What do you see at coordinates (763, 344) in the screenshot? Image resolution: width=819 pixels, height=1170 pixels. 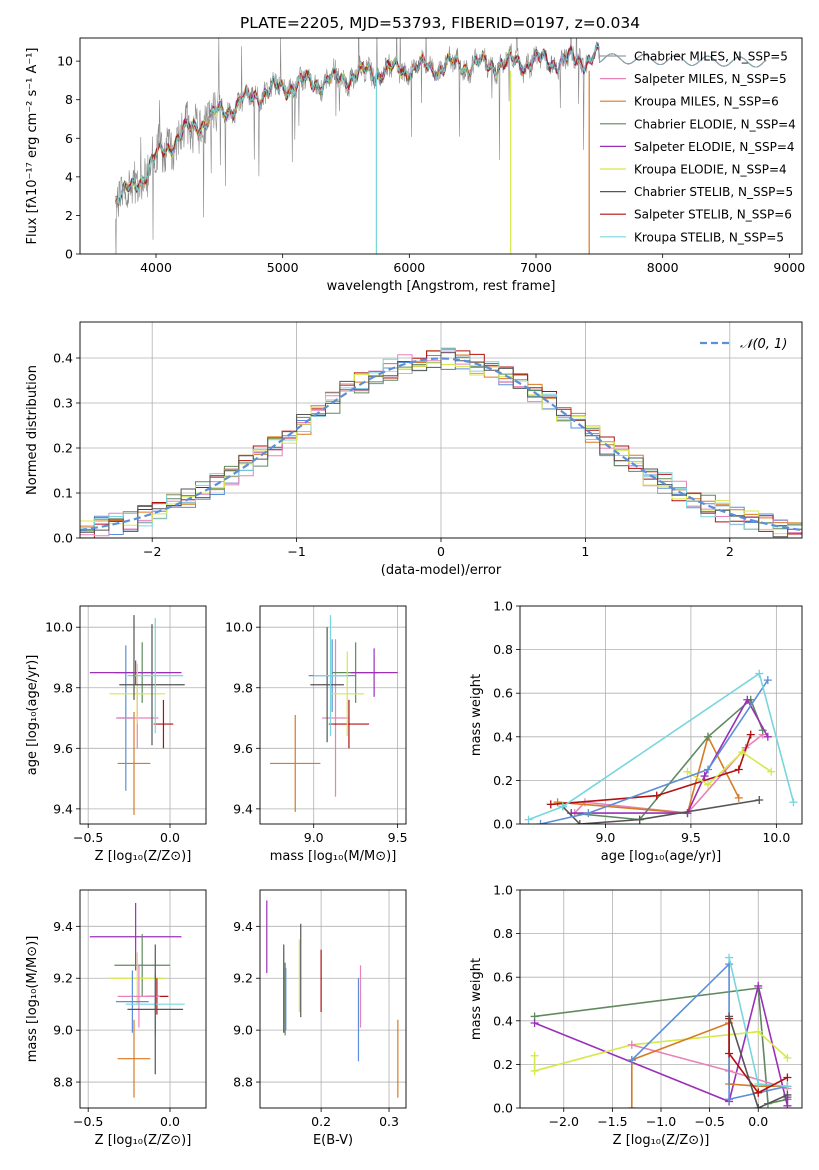 I see `legend-label: 𝒩(0, 1)` at bounding box center [763, 344].